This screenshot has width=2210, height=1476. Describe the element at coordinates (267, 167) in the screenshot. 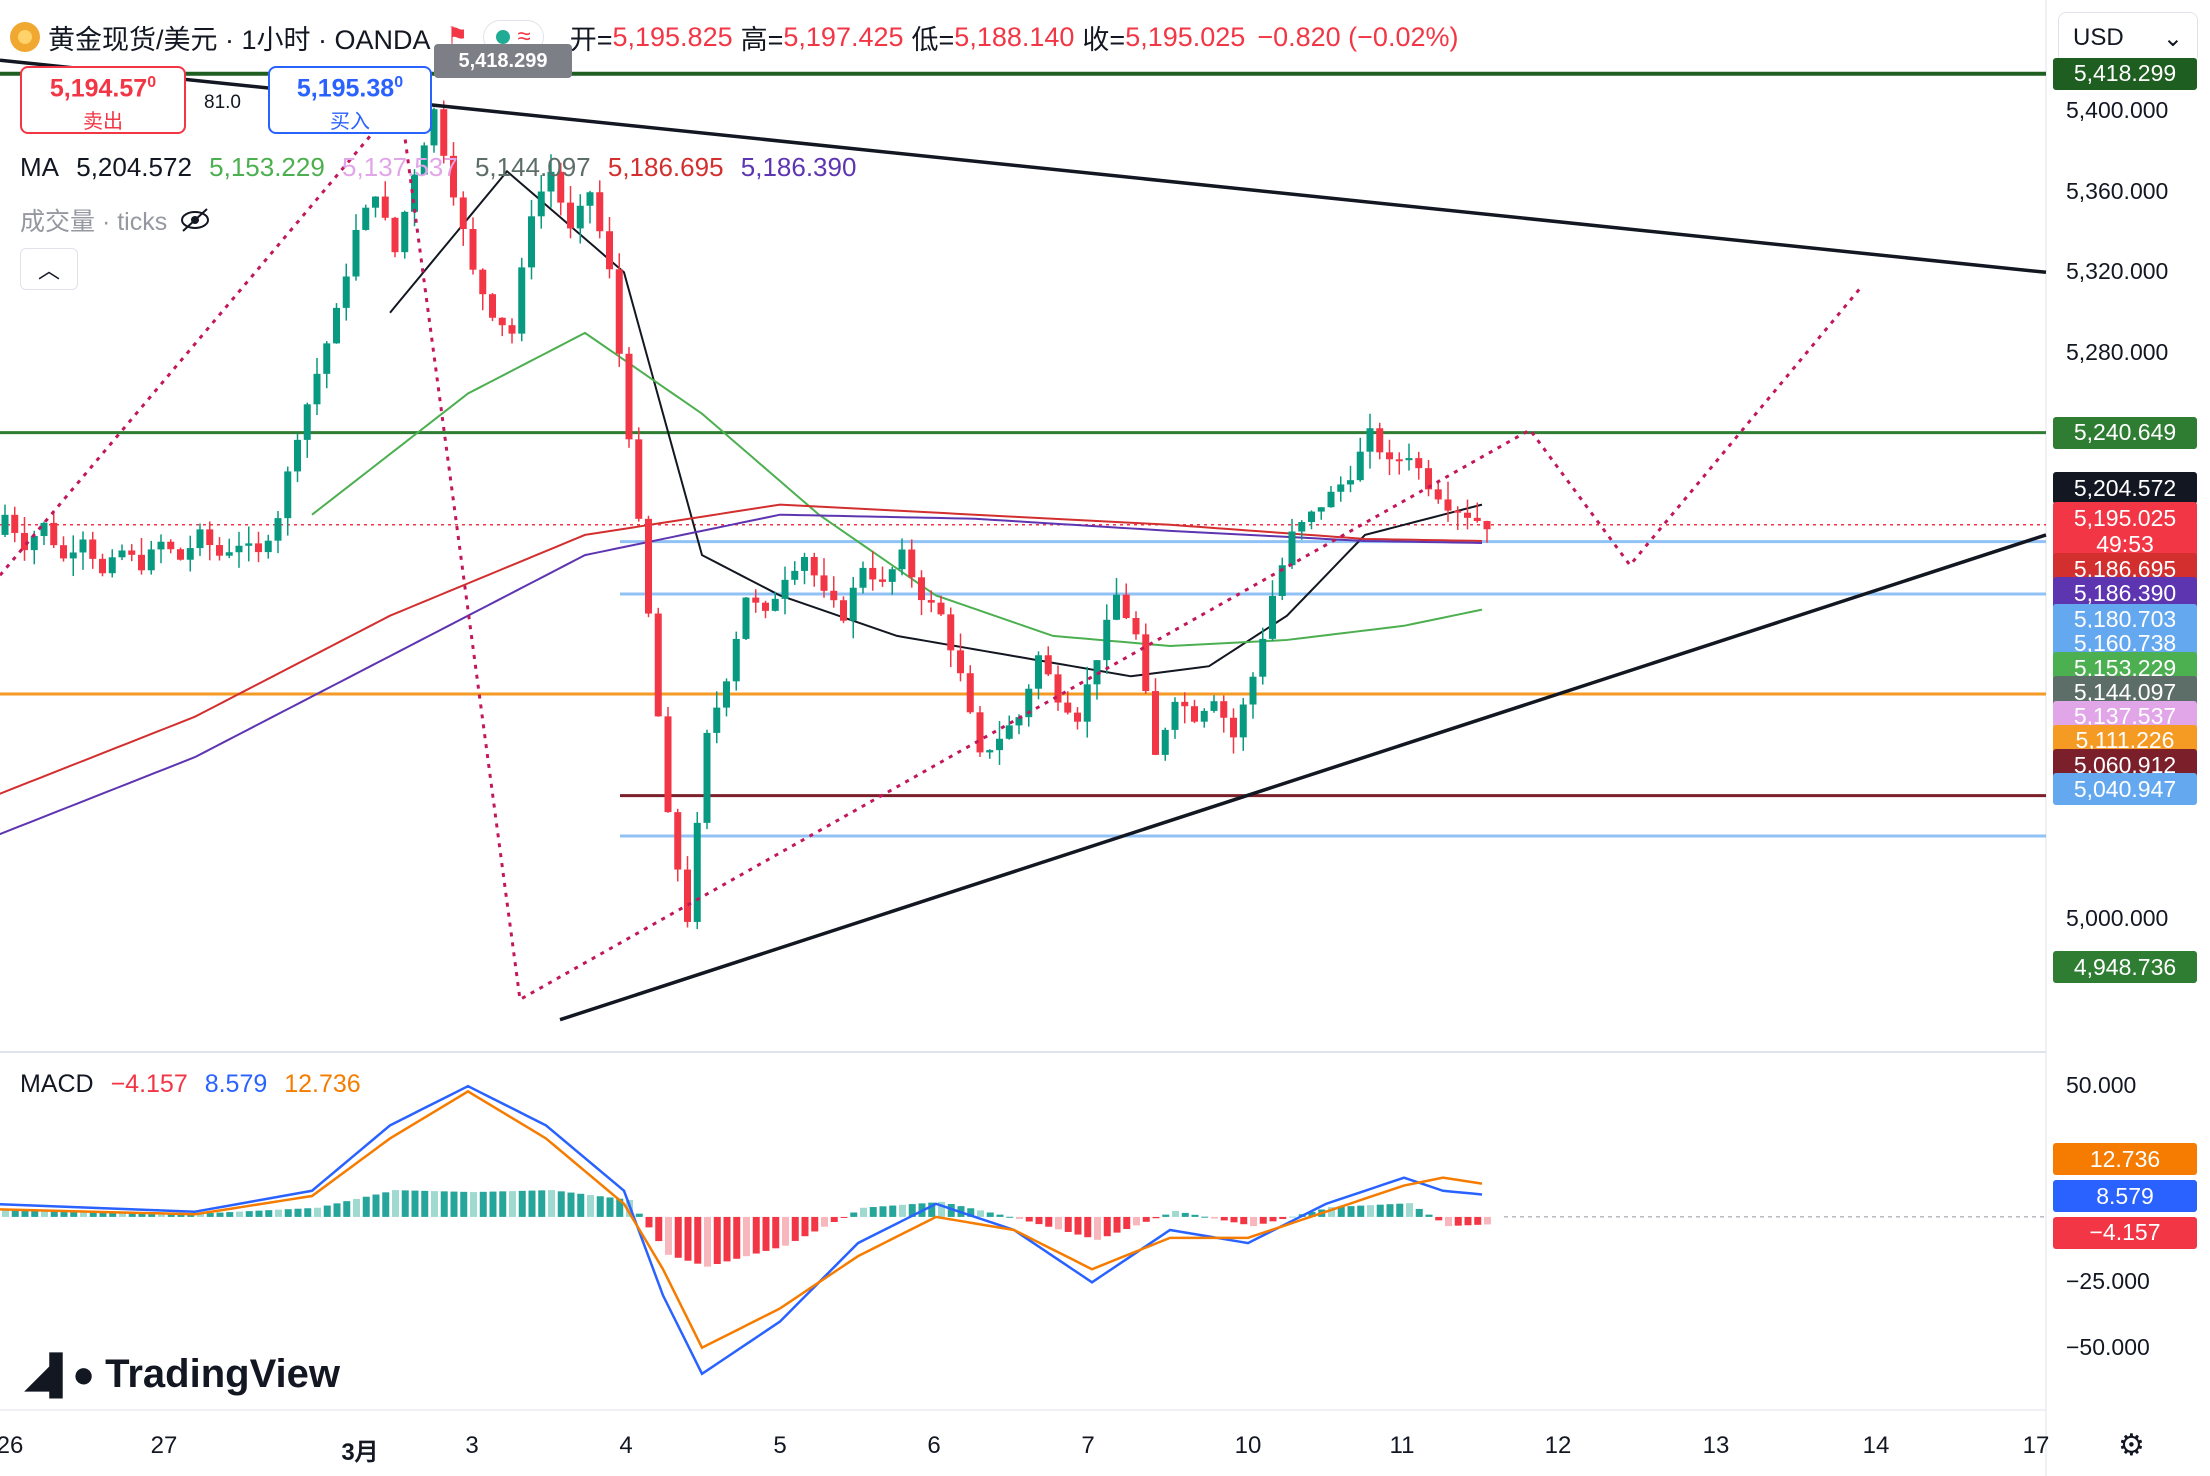

I see `ma-value-2: 5,153.229` at that location.